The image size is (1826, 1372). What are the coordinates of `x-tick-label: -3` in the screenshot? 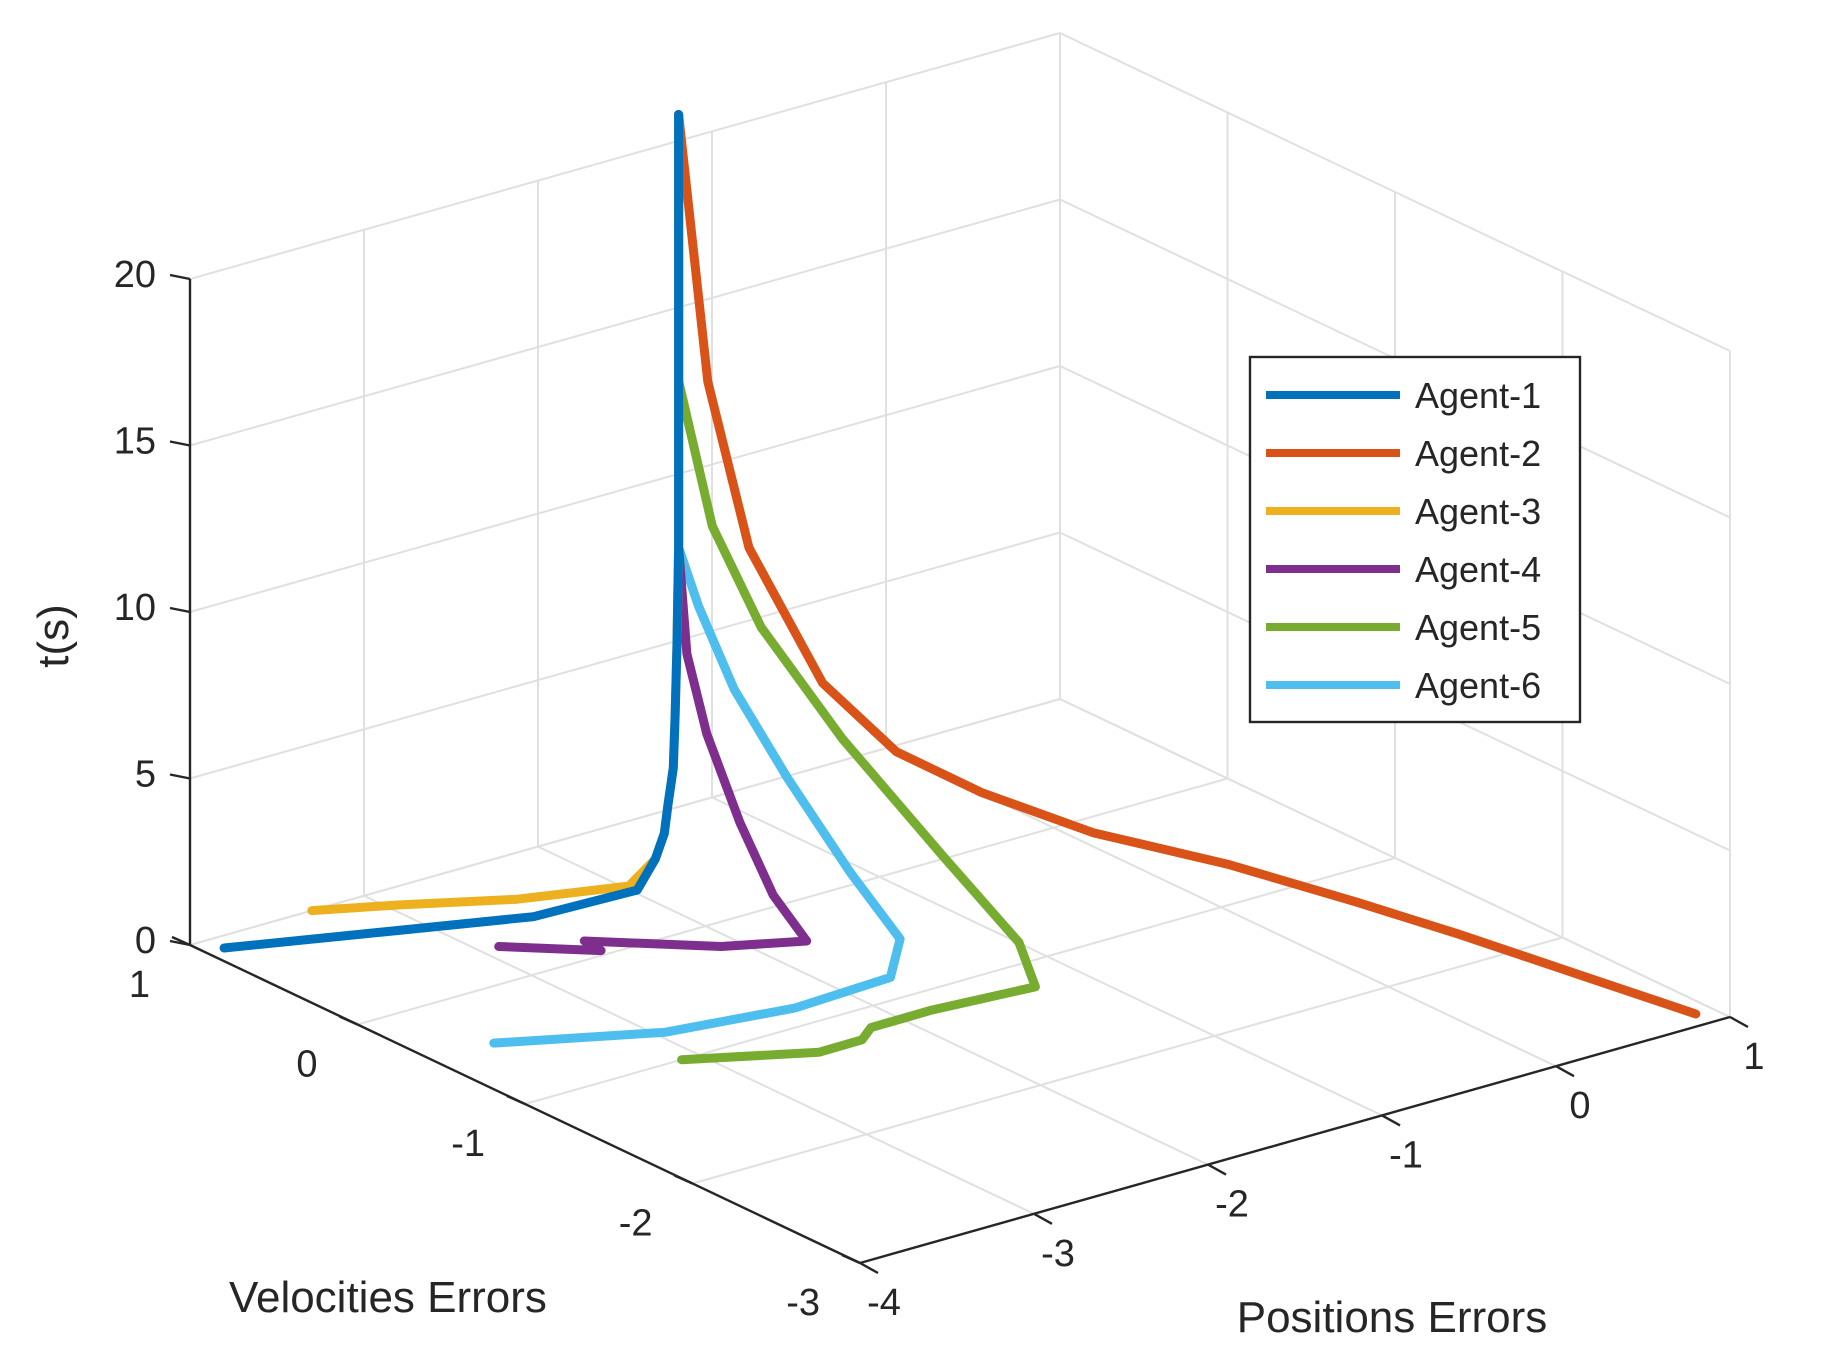 It's located at (1058, 1254).